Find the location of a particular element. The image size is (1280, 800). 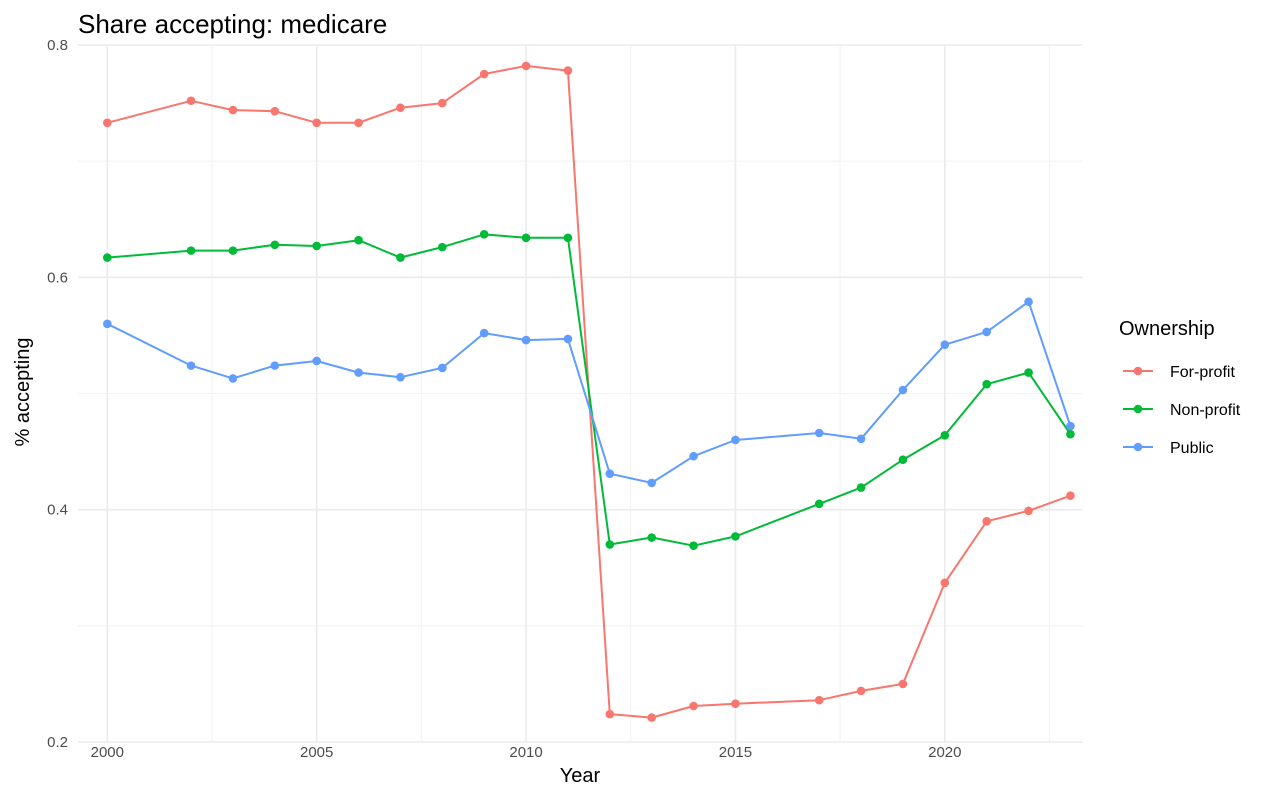

y-tick-label: 0.6 is located at coordinates (57, 277).